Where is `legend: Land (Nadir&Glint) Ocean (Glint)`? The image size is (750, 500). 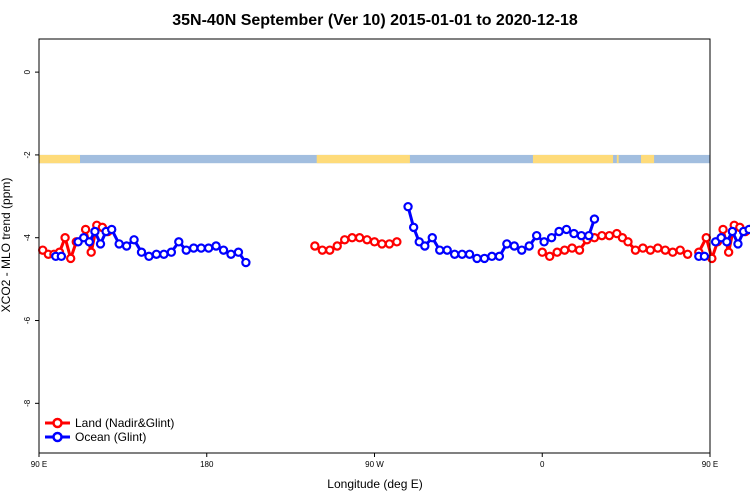 legend: Land (Nadir&Glint) Ocean (Glint) is located at coordinates (109, 430).